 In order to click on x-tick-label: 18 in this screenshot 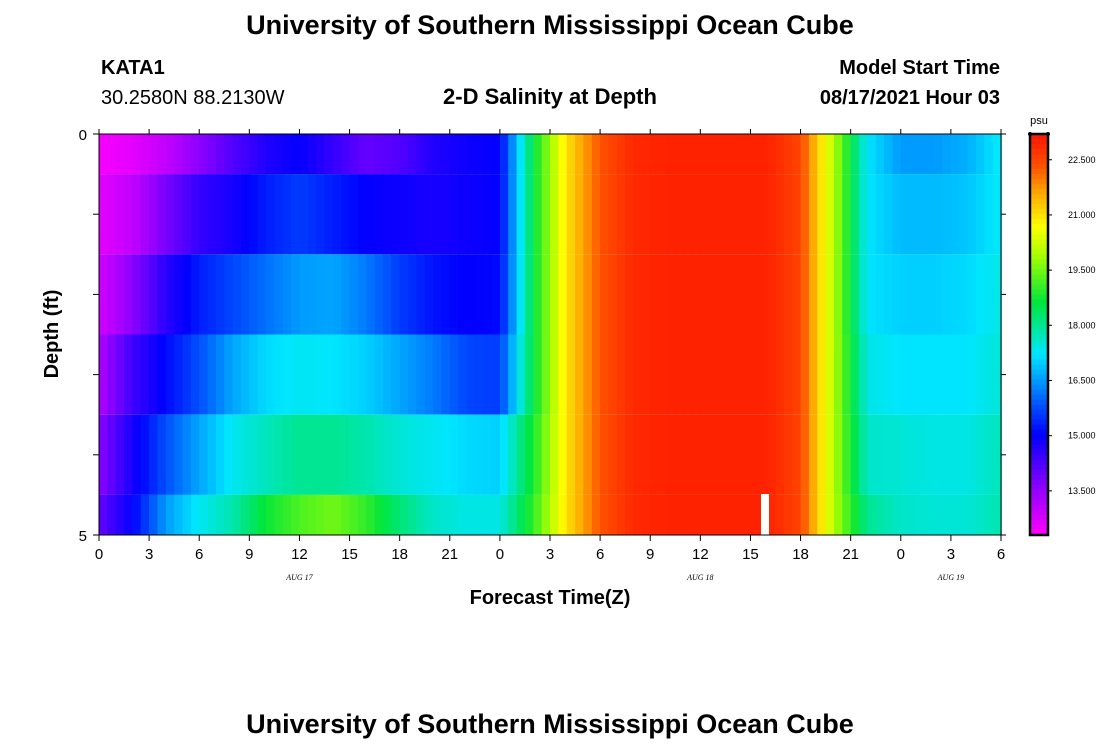, I will do `click(800, 554)`.